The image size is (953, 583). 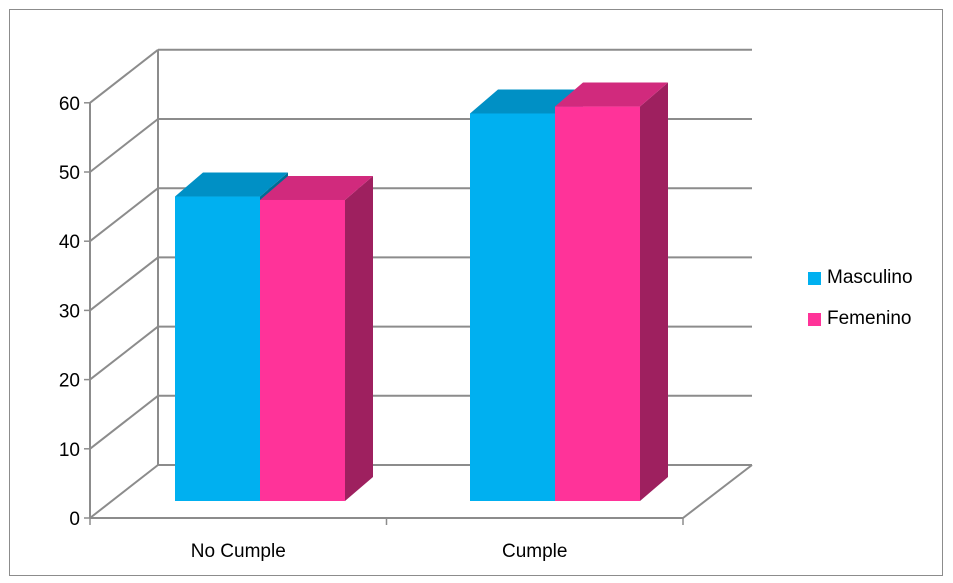 I want to click on y-tick-label: 10, so click(x=69, y=450).